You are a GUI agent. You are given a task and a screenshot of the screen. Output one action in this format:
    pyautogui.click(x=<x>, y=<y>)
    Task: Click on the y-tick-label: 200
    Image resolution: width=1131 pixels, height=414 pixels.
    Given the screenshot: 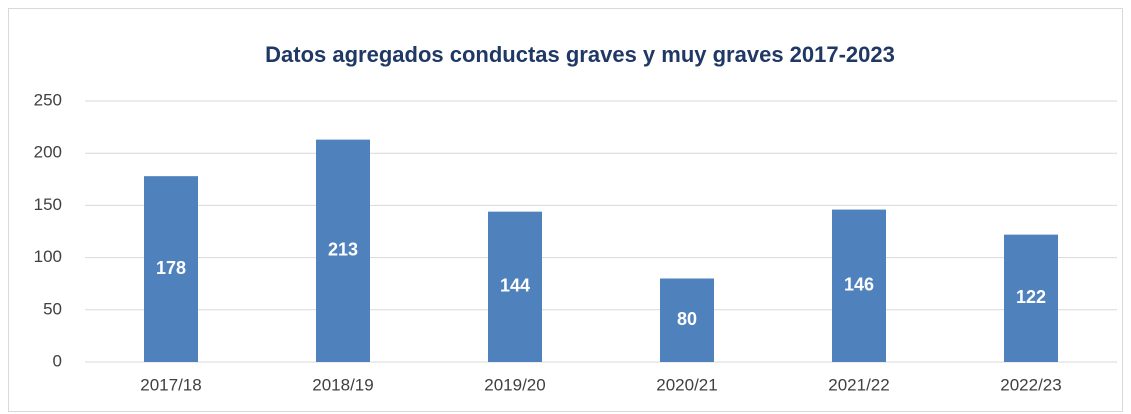 What is the action you would take?
    pyautogui.click(x=48, y=152)
    